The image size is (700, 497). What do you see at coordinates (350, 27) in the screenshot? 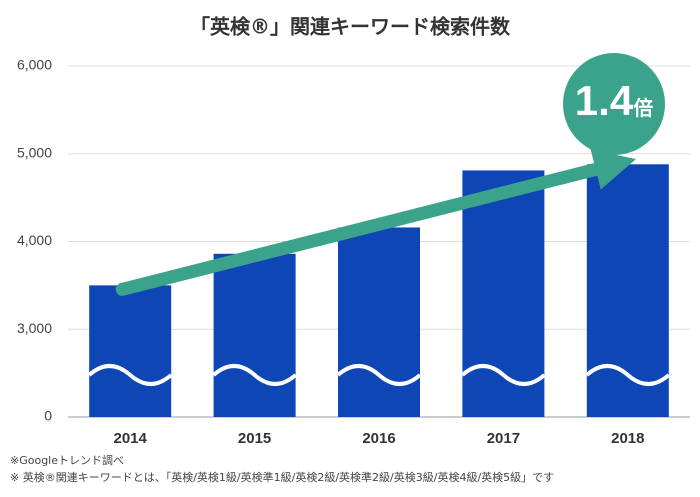
I see `chart-title: 「英検®」関連キーワード検索件数` at bounding box center [350, 27].